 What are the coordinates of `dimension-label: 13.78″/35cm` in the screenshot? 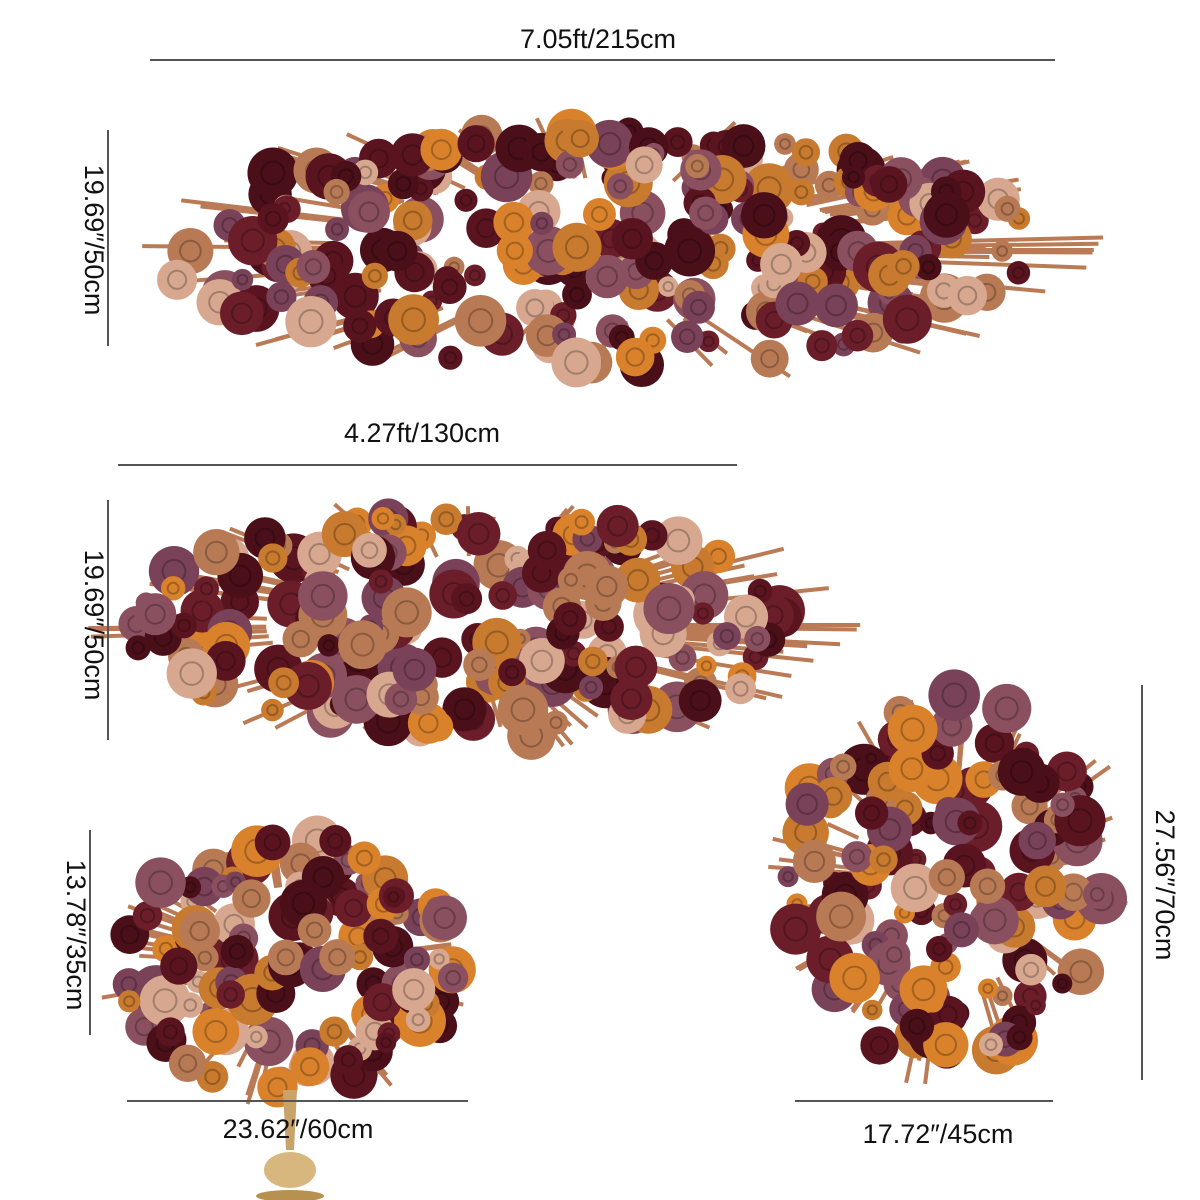 It's located at (76, 935).